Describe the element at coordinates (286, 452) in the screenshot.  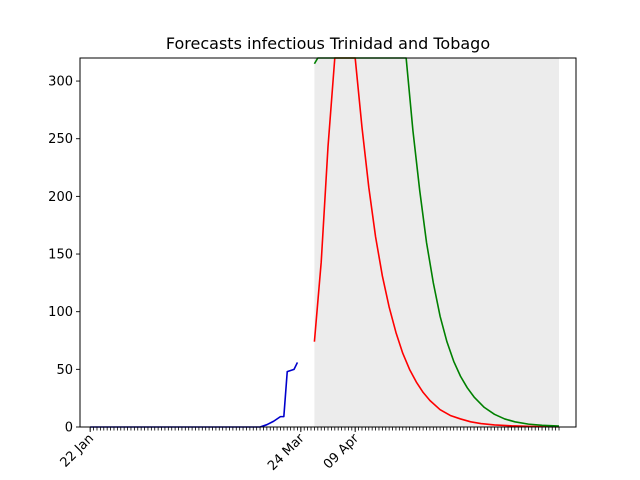
I see `x-tick-label: 24 Mar` at that location.